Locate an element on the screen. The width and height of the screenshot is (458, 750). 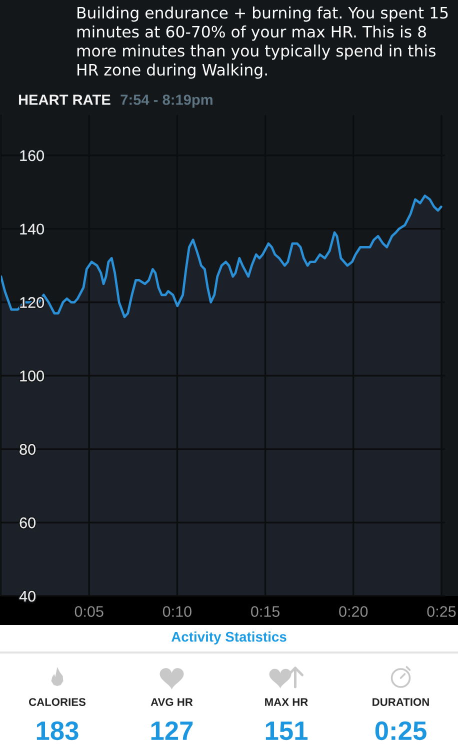
text: 151 is located at coordinates (287, 731).